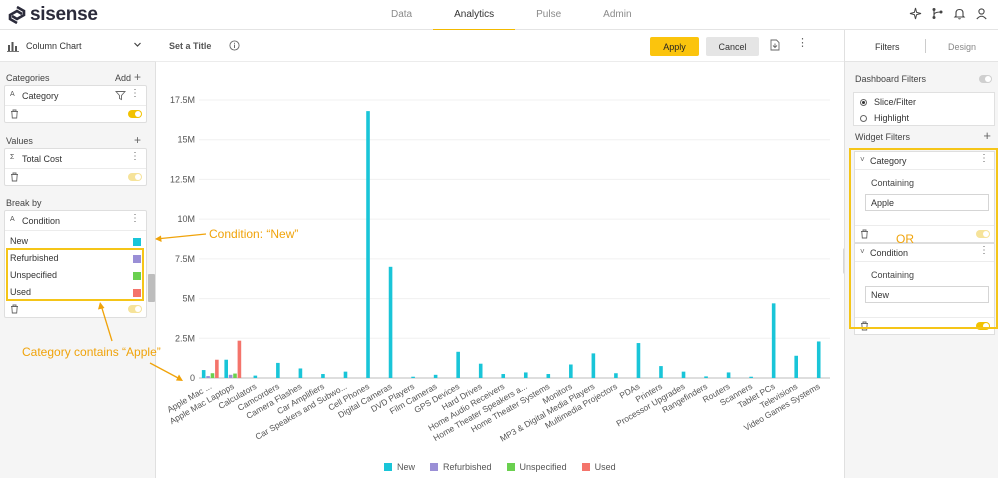 The width and height of the screenshot is (998, 478). What do you see at coordinates (120, 95) in the screenshot?
I see `filter-icon` at bounding box center [120, 95].